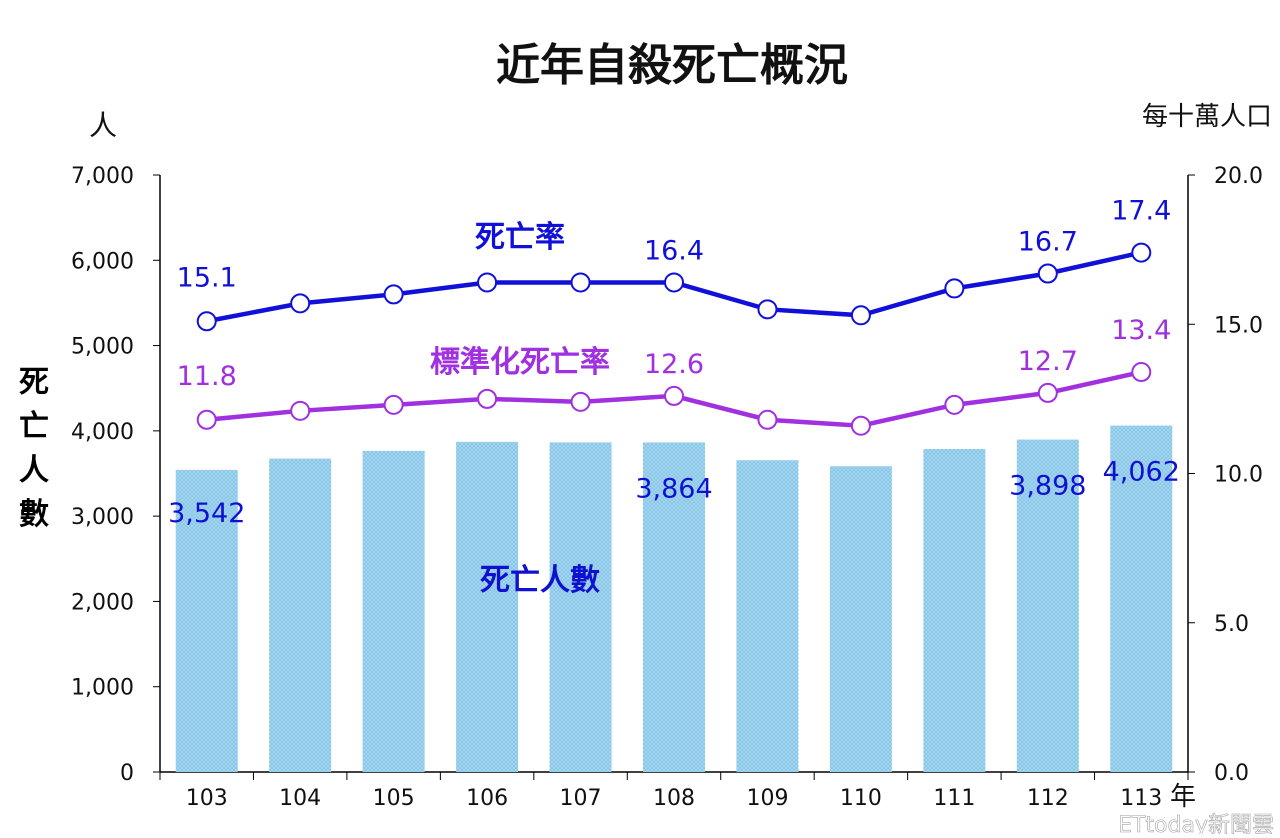 This screenshot has width=1280, height=838. Describe the element at coordinates (1048, 798) in the screenshot. I see `x-tick-label: 112` at that location.